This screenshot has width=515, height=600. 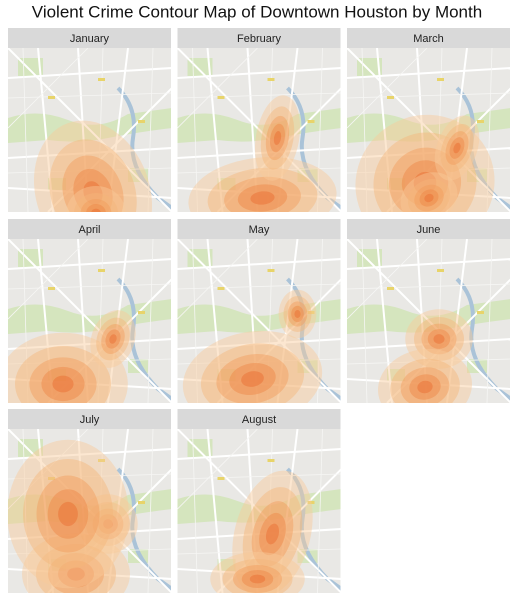 I want to click on facet-panel: April, so click(x=89, y=311).